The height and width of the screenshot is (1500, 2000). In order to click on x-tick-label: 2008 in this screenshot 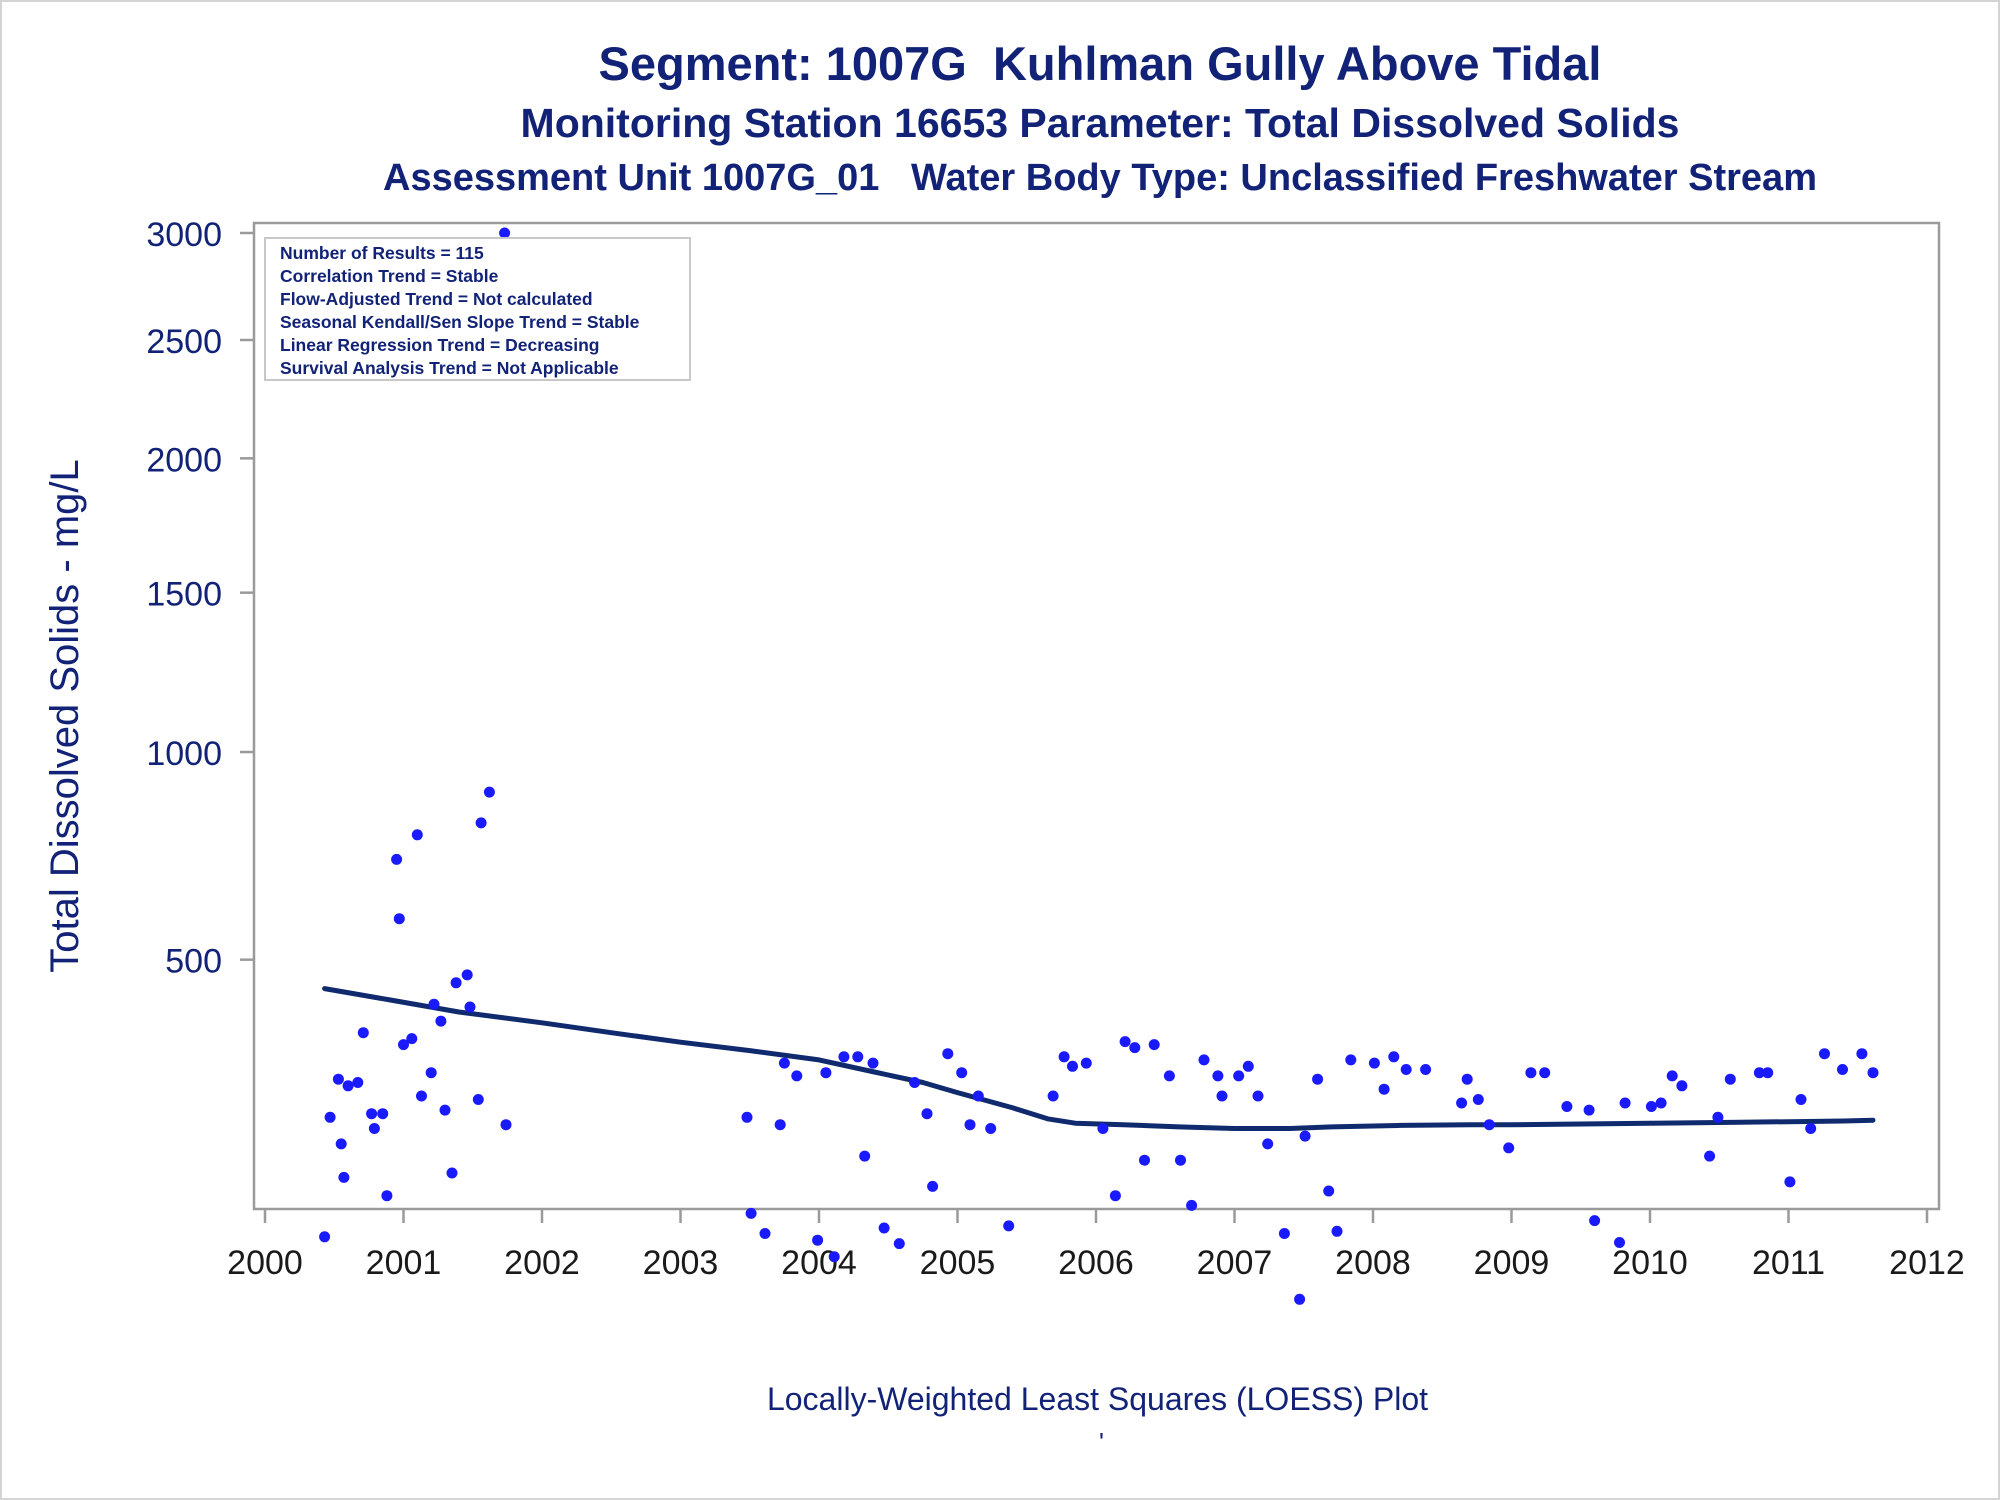, I will do `click(1373, 1263)`.